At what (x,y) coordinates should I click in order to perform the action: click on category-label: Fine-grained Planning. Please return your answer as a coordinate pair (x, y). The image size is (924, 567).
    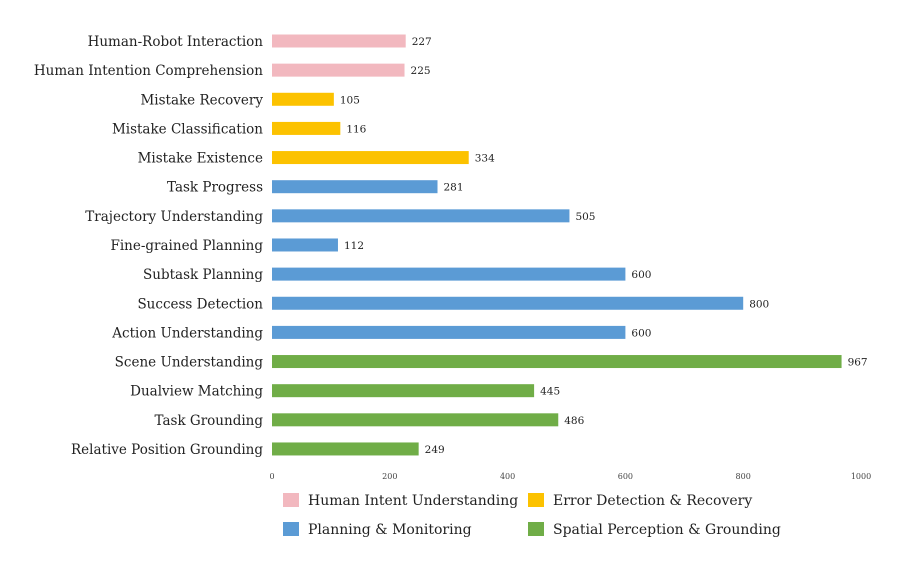
    Looking at the image, I should click on (186, 246).